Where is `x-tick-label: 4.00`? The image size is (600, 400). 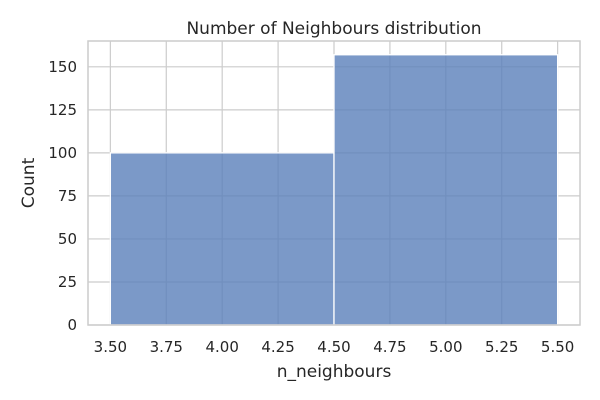 x-tick-label: 4.00 is located at coordinates (221, 347).